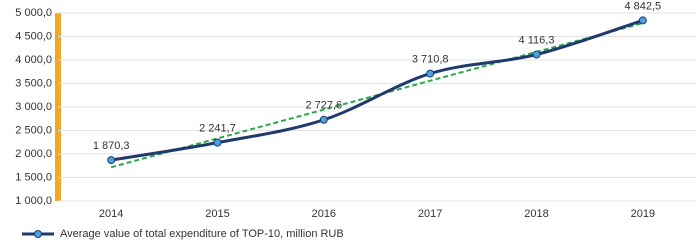 The height and width of the screenshot is (246, 699). What do you see at coordinates (430, 214) in the screenshot?
I see `x-tick-label: 2017` at bounding box center [430, 214].